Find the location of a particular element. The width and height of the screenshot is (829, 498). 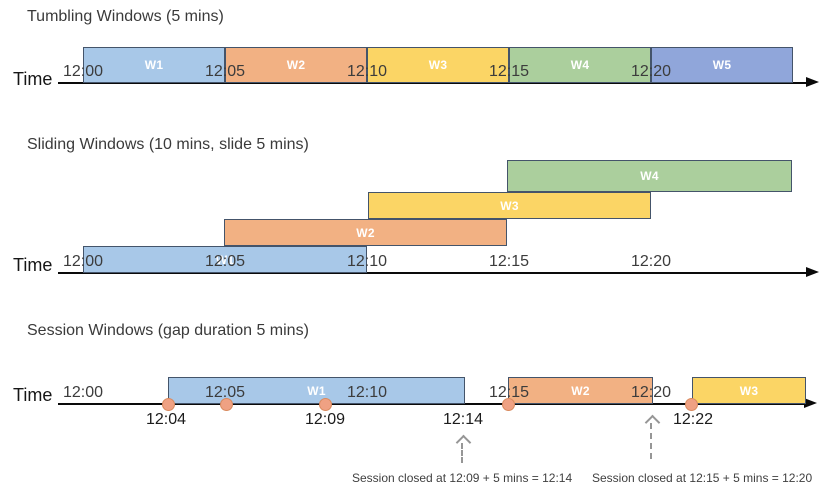

sliding-title: Sliding Windows (10 mins, slide 5 mins) is located at coordinates (168, 144).